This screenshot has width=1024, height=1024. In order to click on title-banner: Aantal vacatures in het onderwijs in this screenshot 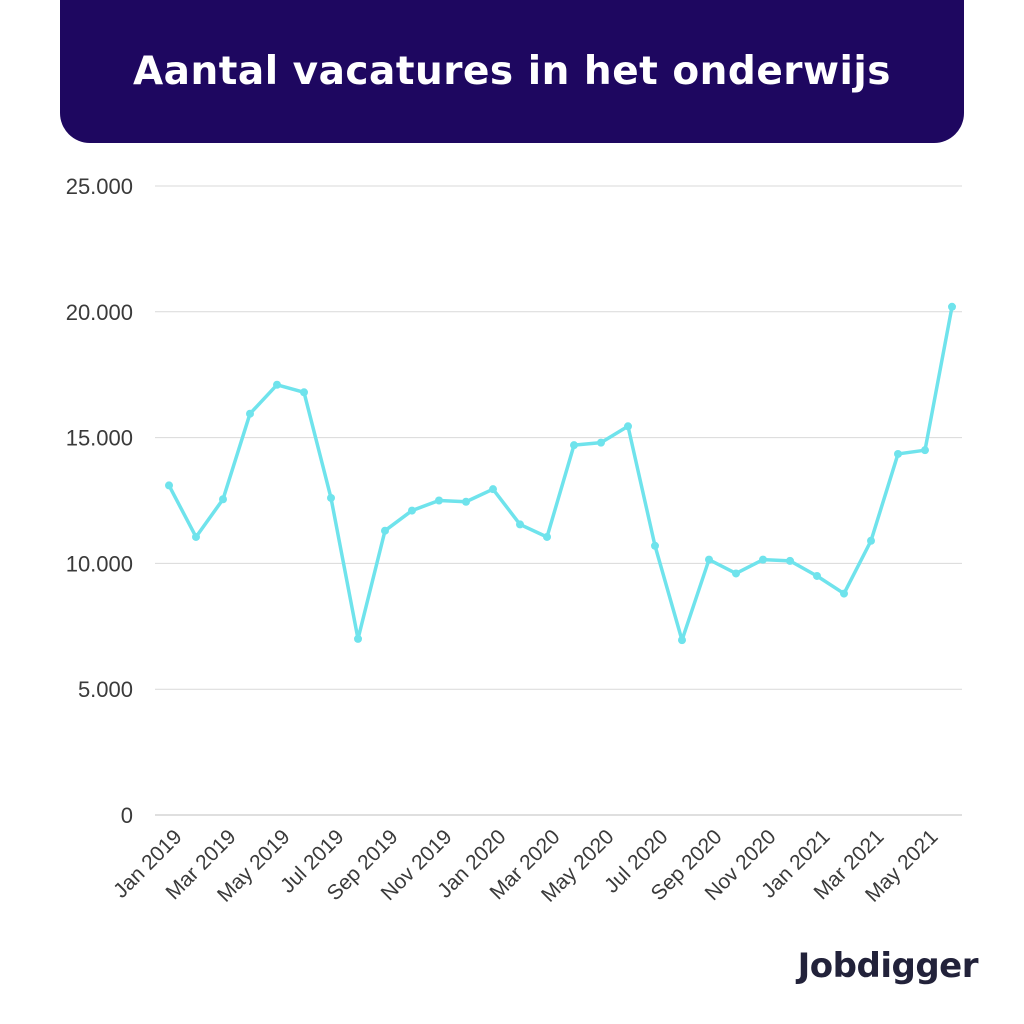, I will do `click(512, 71)`.